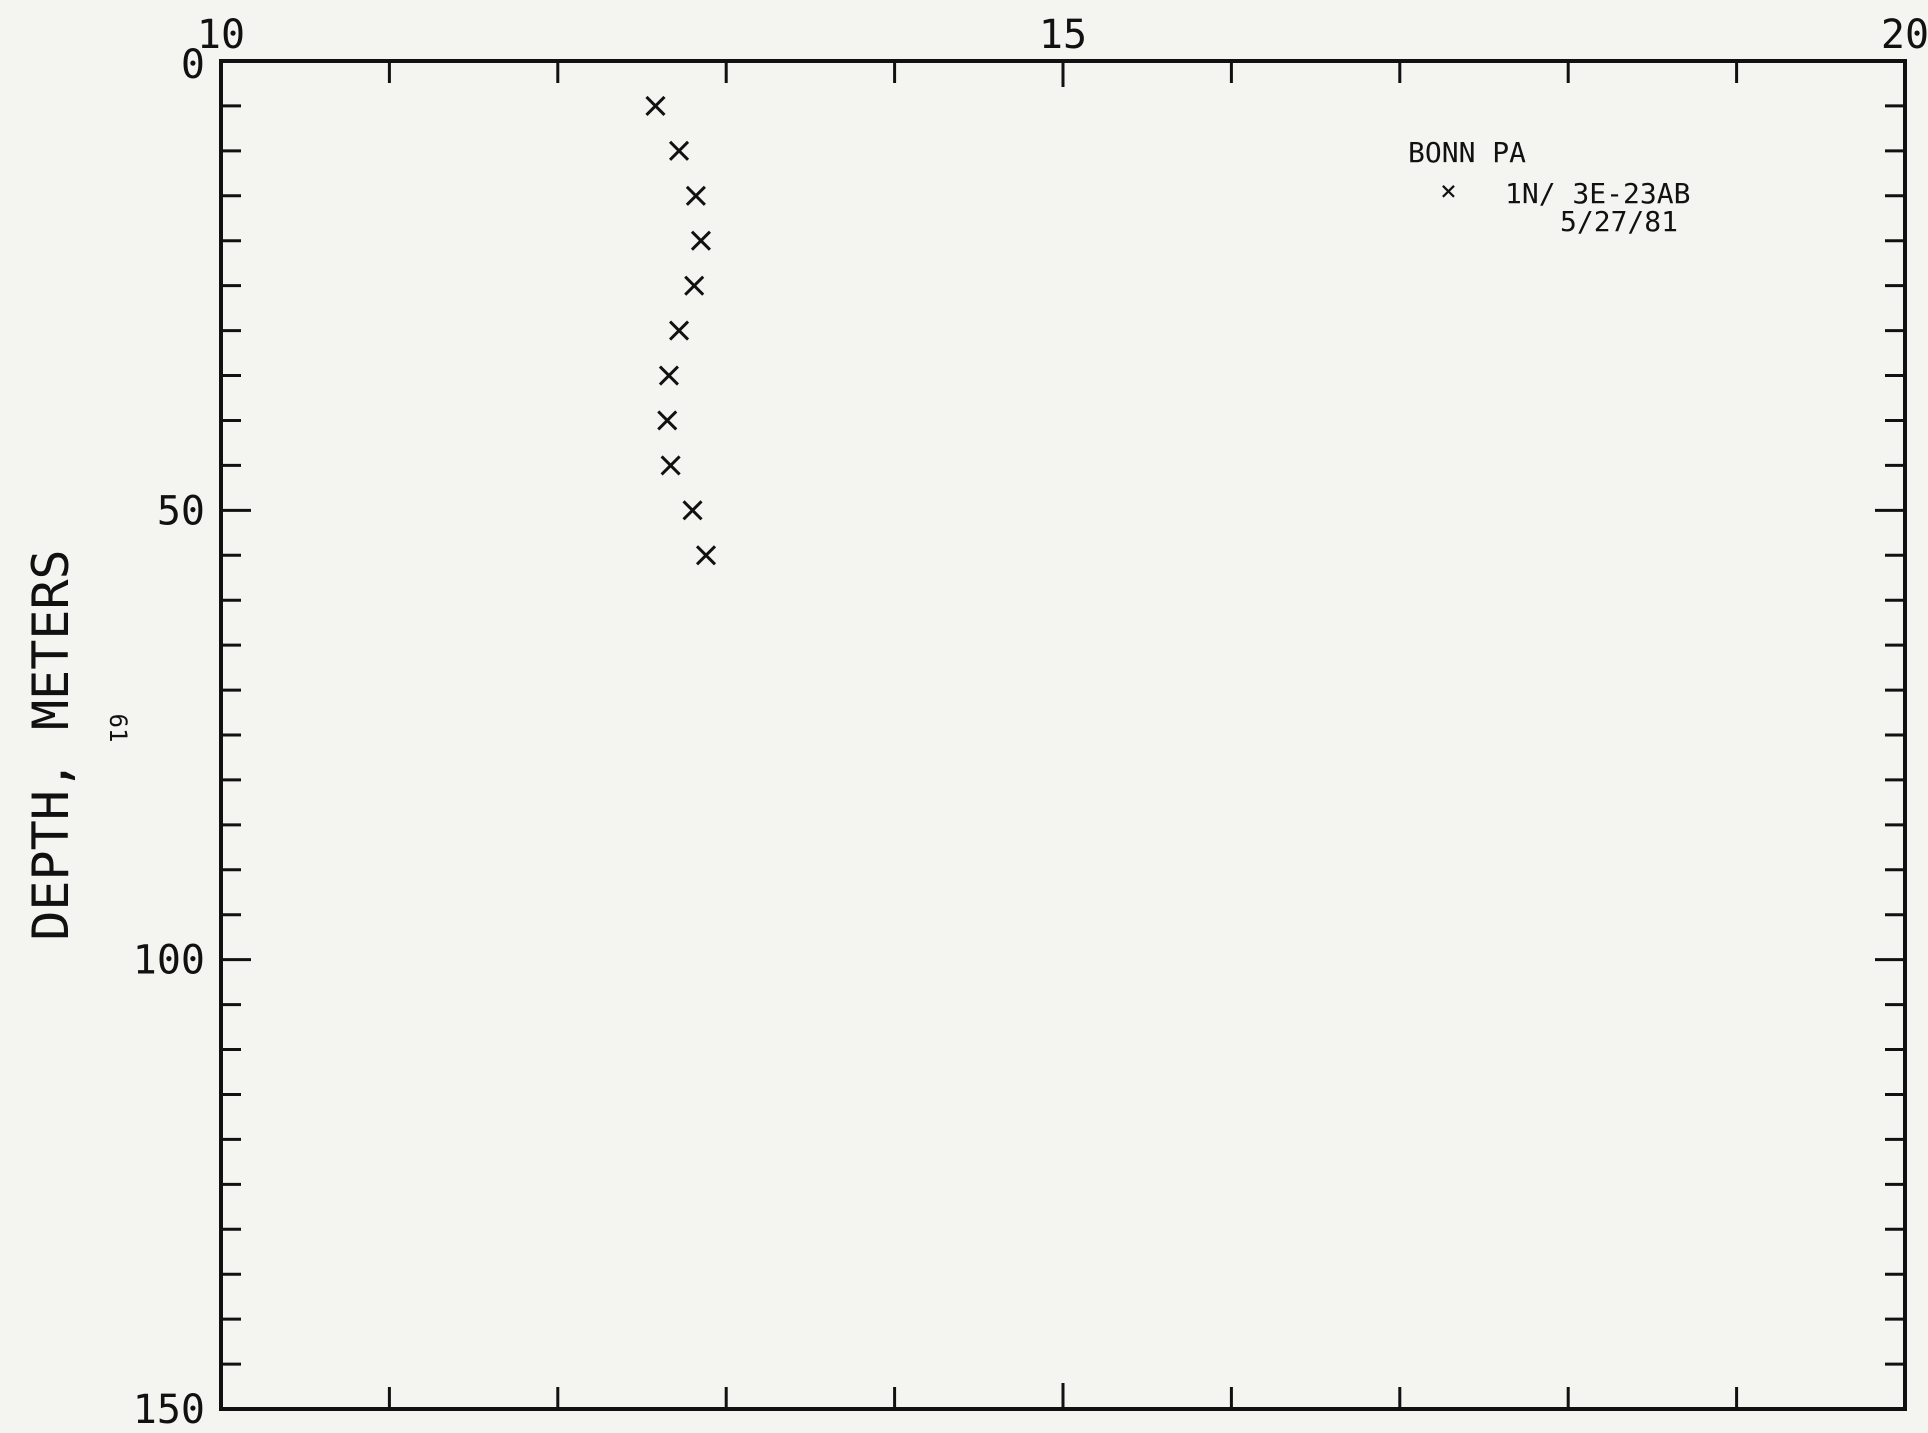 Image resolution: width=1928 pixels, height=1433 pixels. I want to click on y-tick-label: 100, so click(169, 961).